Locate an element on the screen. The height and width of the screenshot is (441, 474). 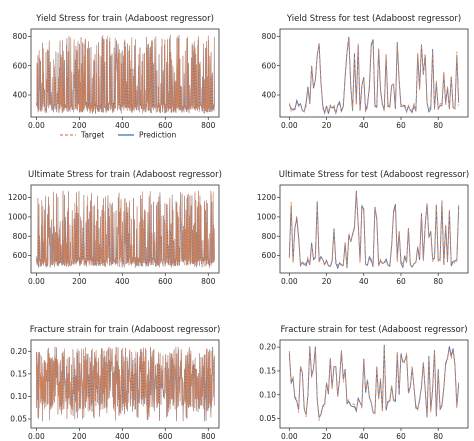
ultimate-train-xtick-label: 0.00 is located at coordinates (36, 281).